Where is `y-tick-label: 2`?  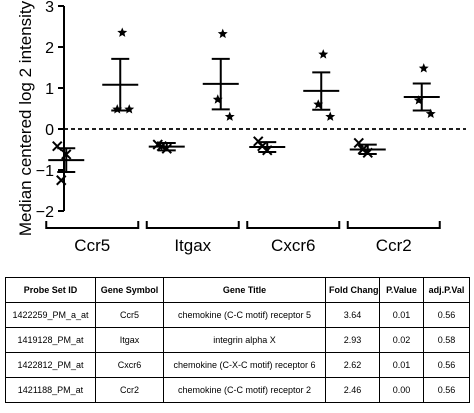
y-tick-label: 2 is located at coordinates (49, 48).